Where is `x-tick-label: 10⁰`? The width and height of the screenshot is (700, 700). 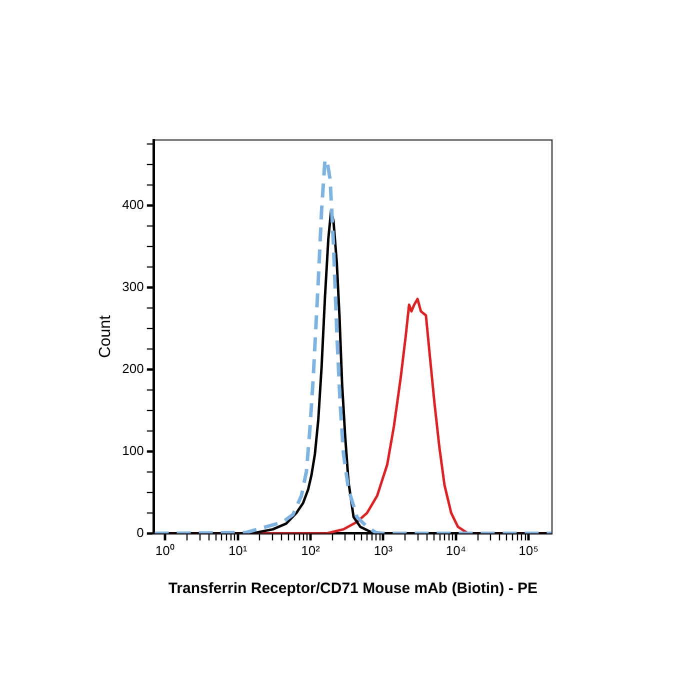
x-tick-label: 10⁰ is located at coordinates (165, 550).